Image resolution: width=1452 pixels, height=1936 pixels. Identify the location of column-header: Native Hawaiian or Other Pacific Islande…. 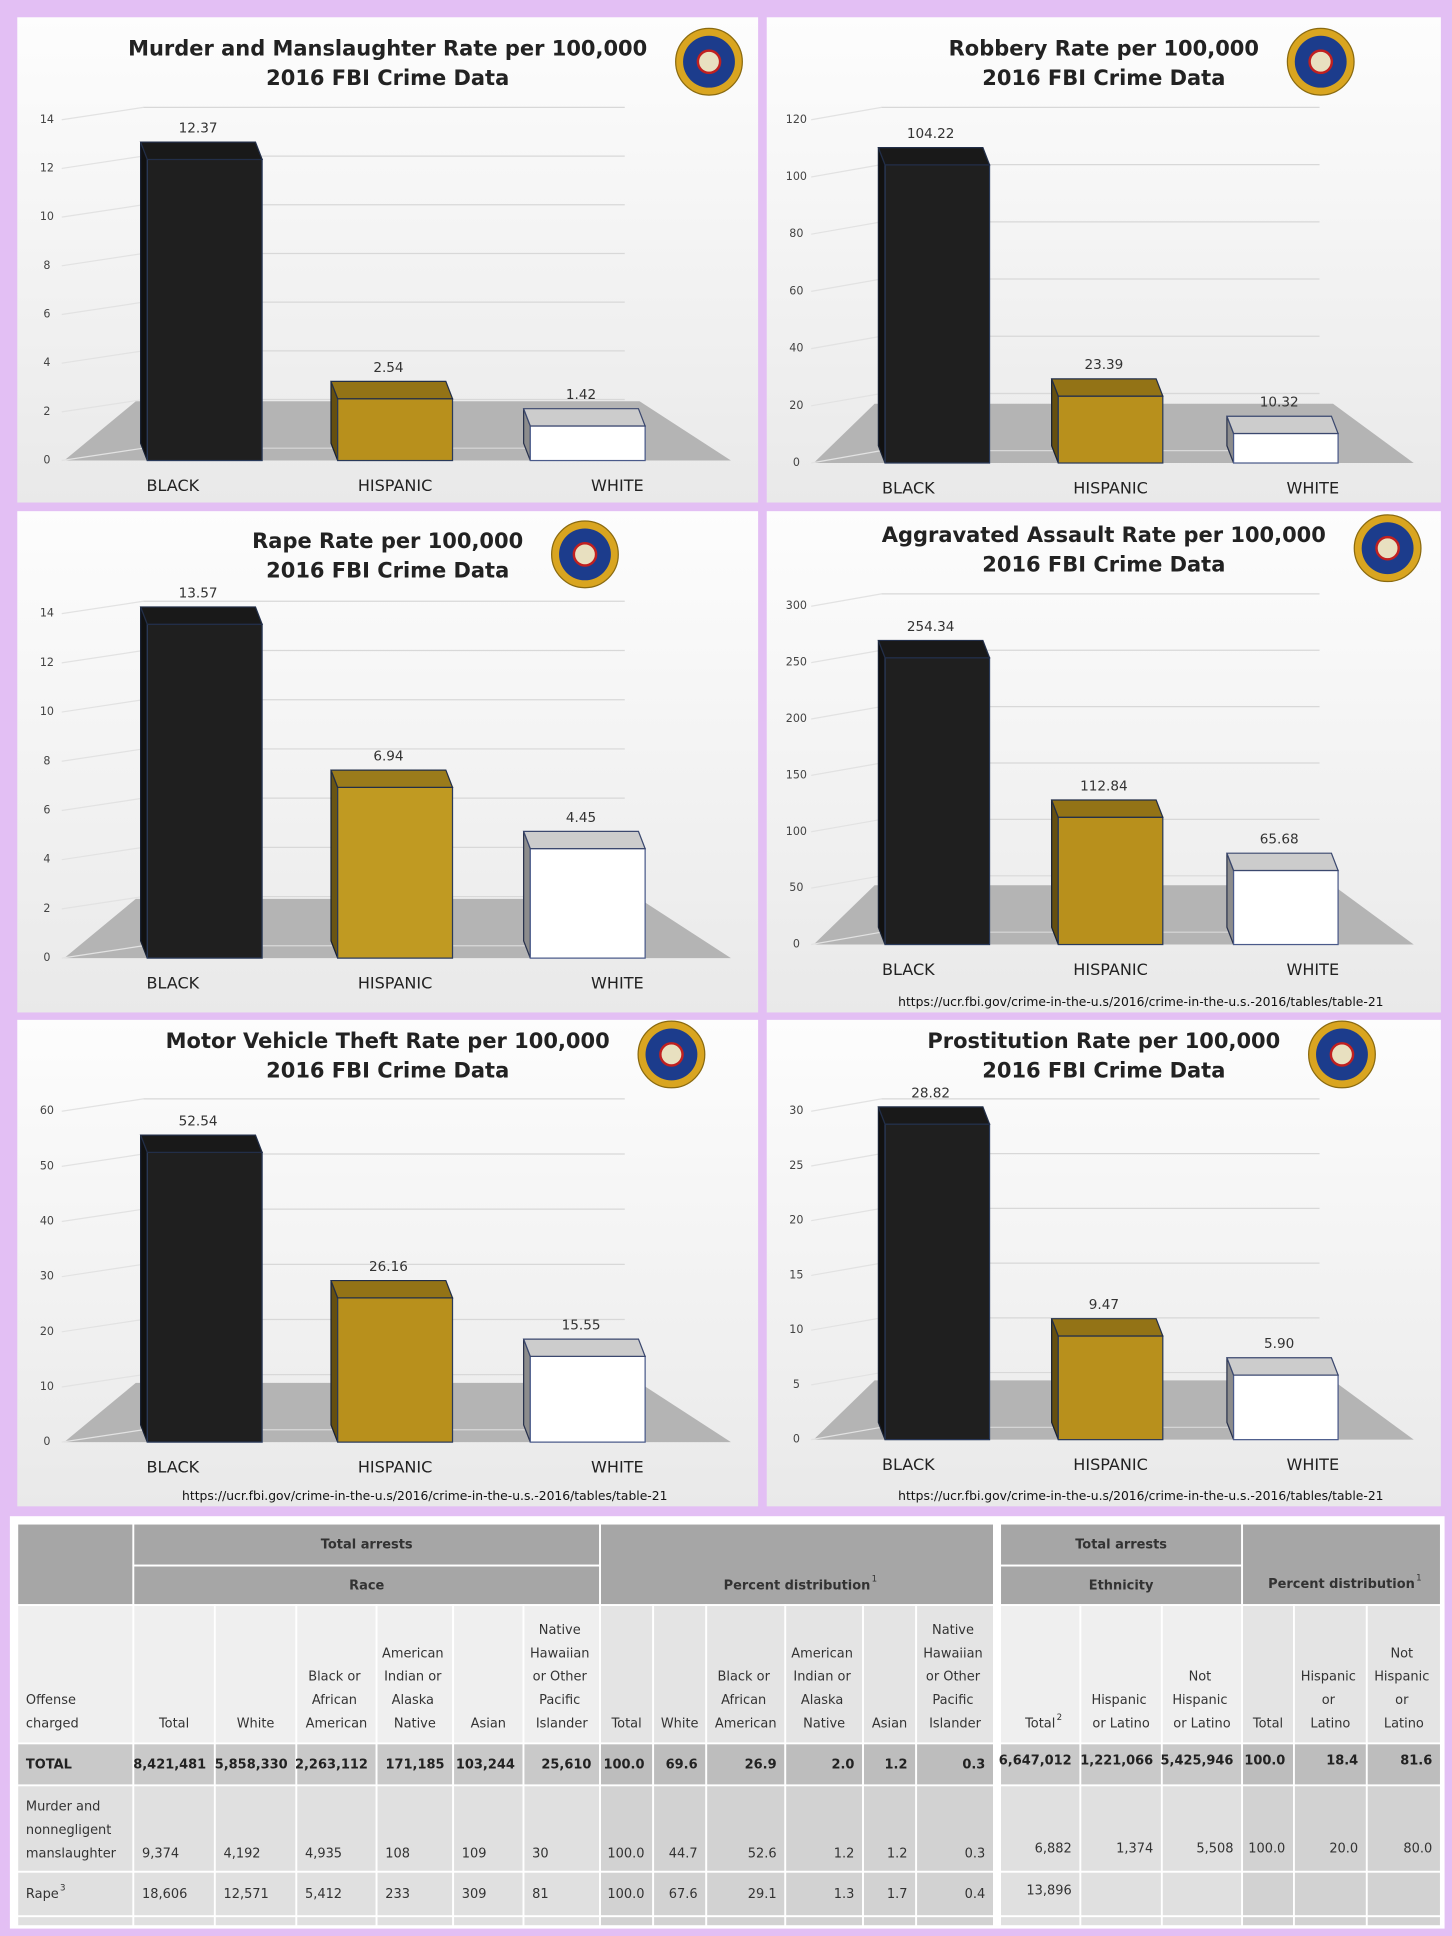
(955, 1676).